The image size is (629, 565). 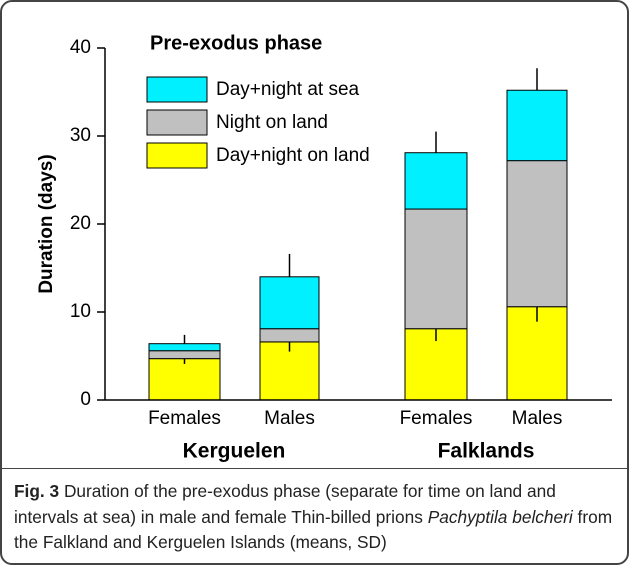 What do you see at coordinates (80, 47) in the screenshot?
I see `y-tick-label: 40` at bounding box center [80, 47].